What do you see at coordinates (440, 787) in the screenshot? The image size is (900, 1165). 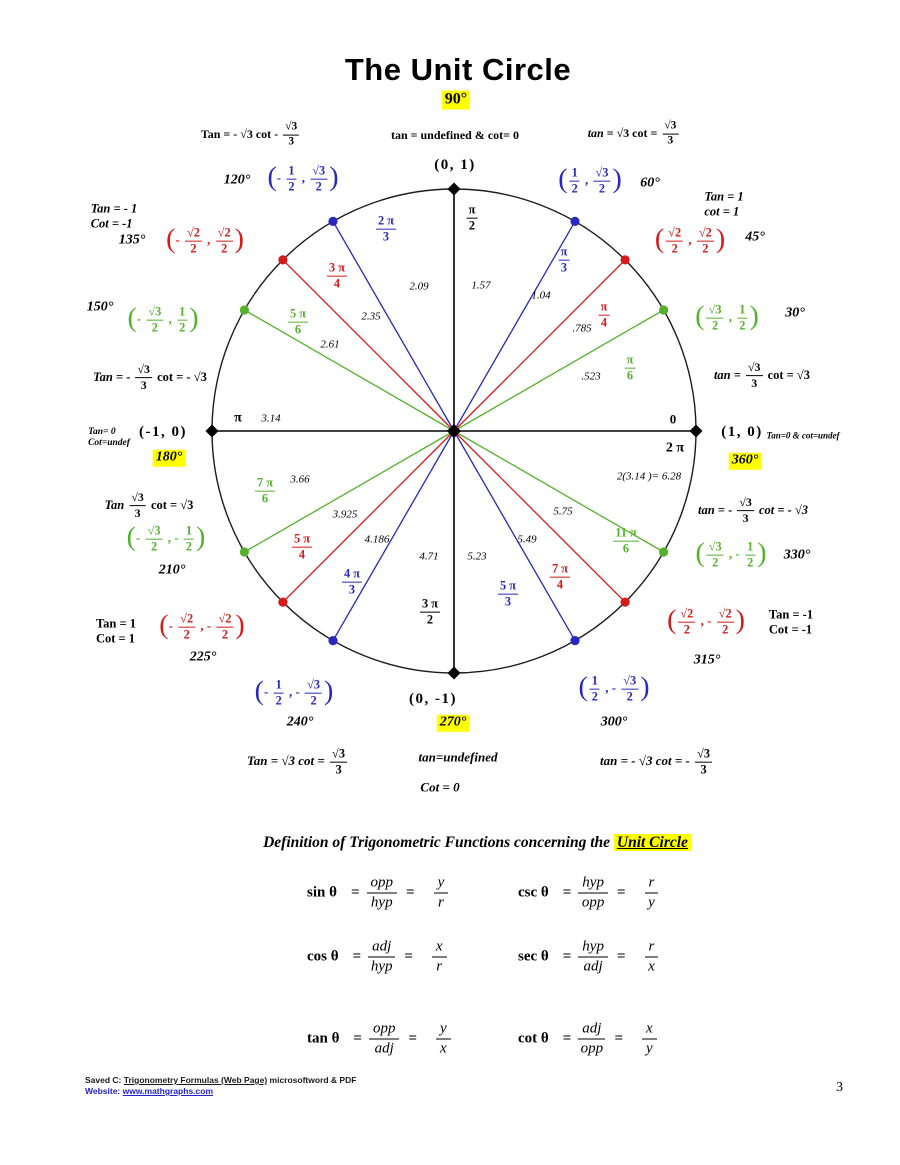 I see `tc270b-label: Cot = 0` at bounding box center [440, 787].